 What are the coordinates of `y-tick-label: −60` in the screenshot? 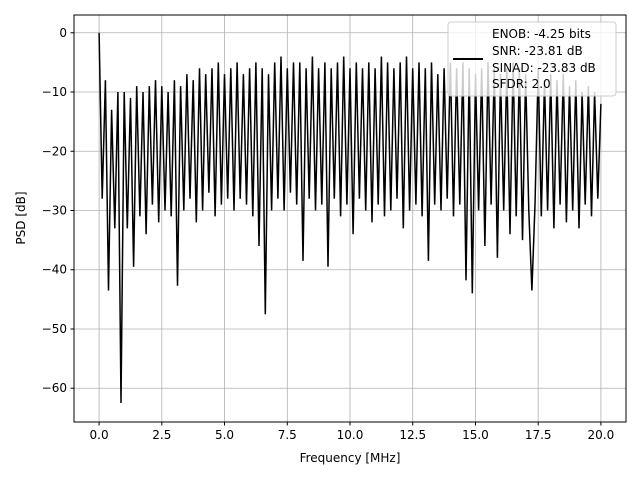 It's located at (54, 388).